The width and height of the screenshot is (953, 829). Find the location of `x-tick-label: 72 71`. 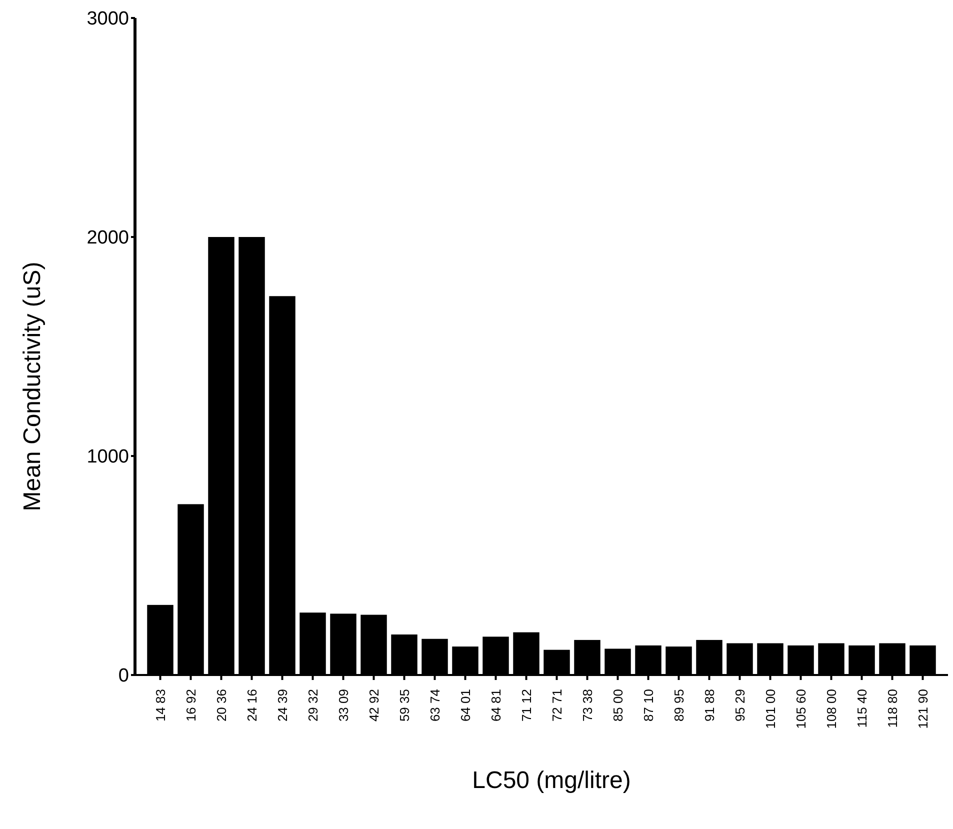

x-tick-label: 72 71 is located at coordinates (556, 705).